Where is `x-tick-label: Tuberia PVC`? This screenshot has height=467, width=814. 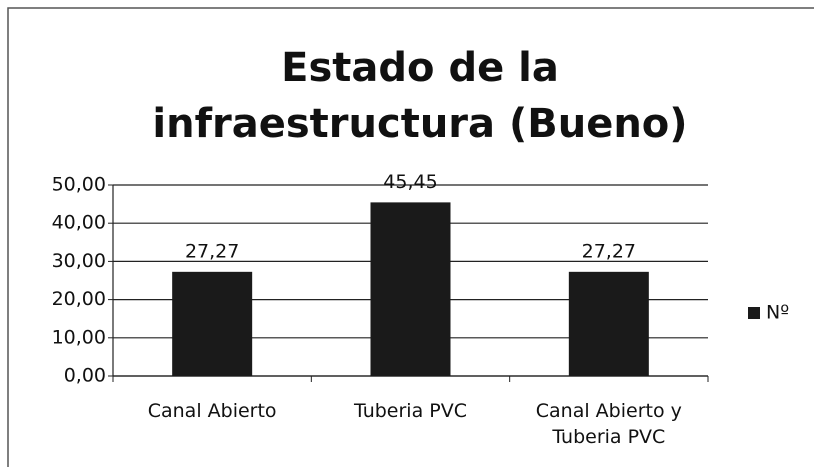 x-tick-label: Tuberia PVC is located at coordinates (410, 411).